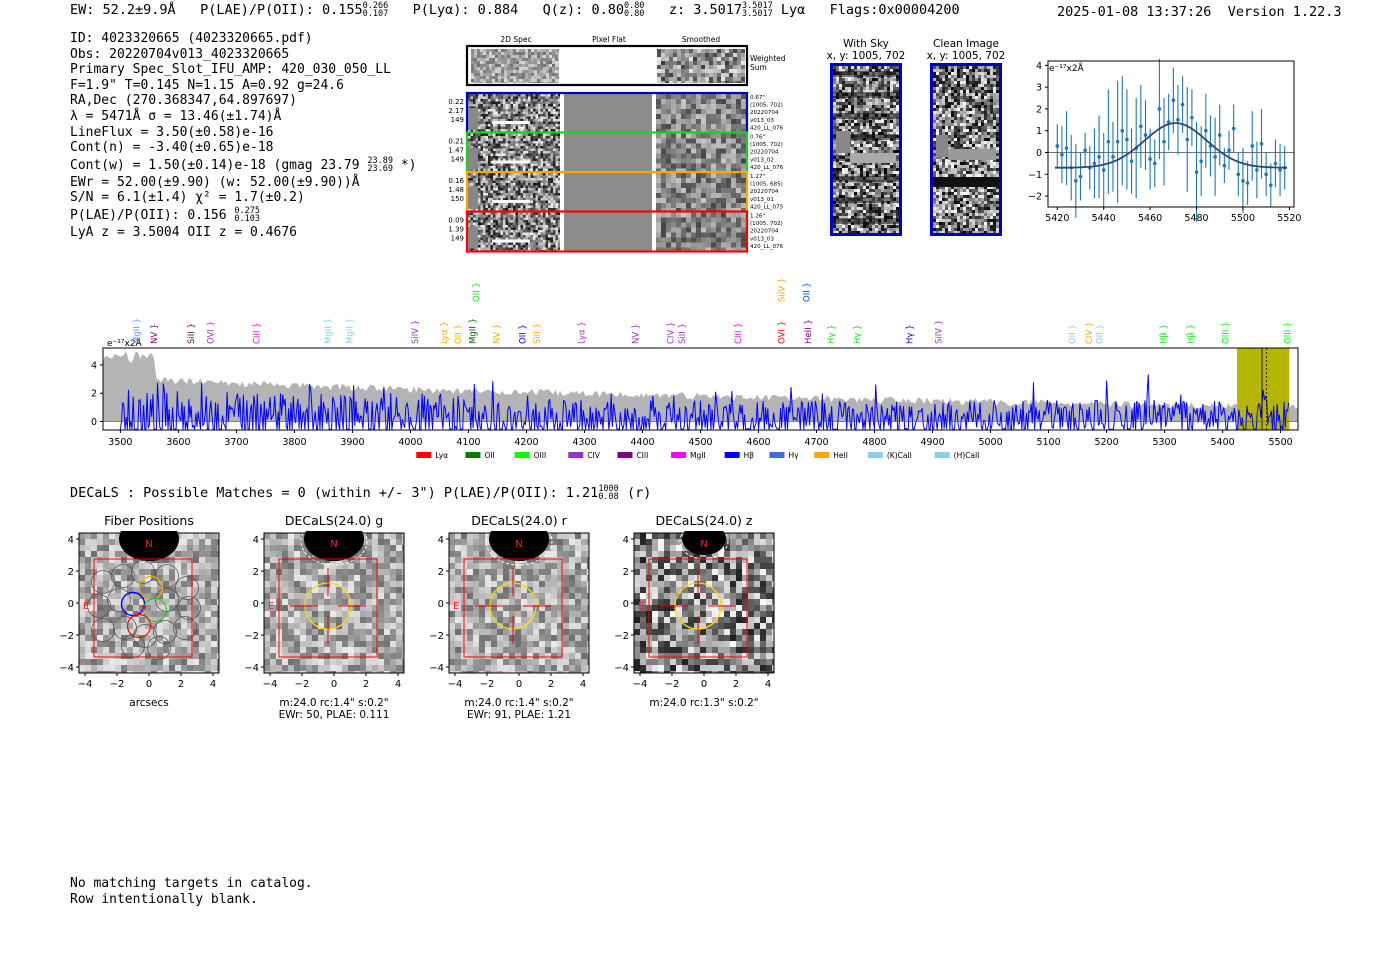 Image resolution: width=1400 pixels, height=953 pixels. What do you see at coordinates (247, 211) in the screenshot?
I see `info-plae-hi: 0.275` at bounding box center [247, 211].